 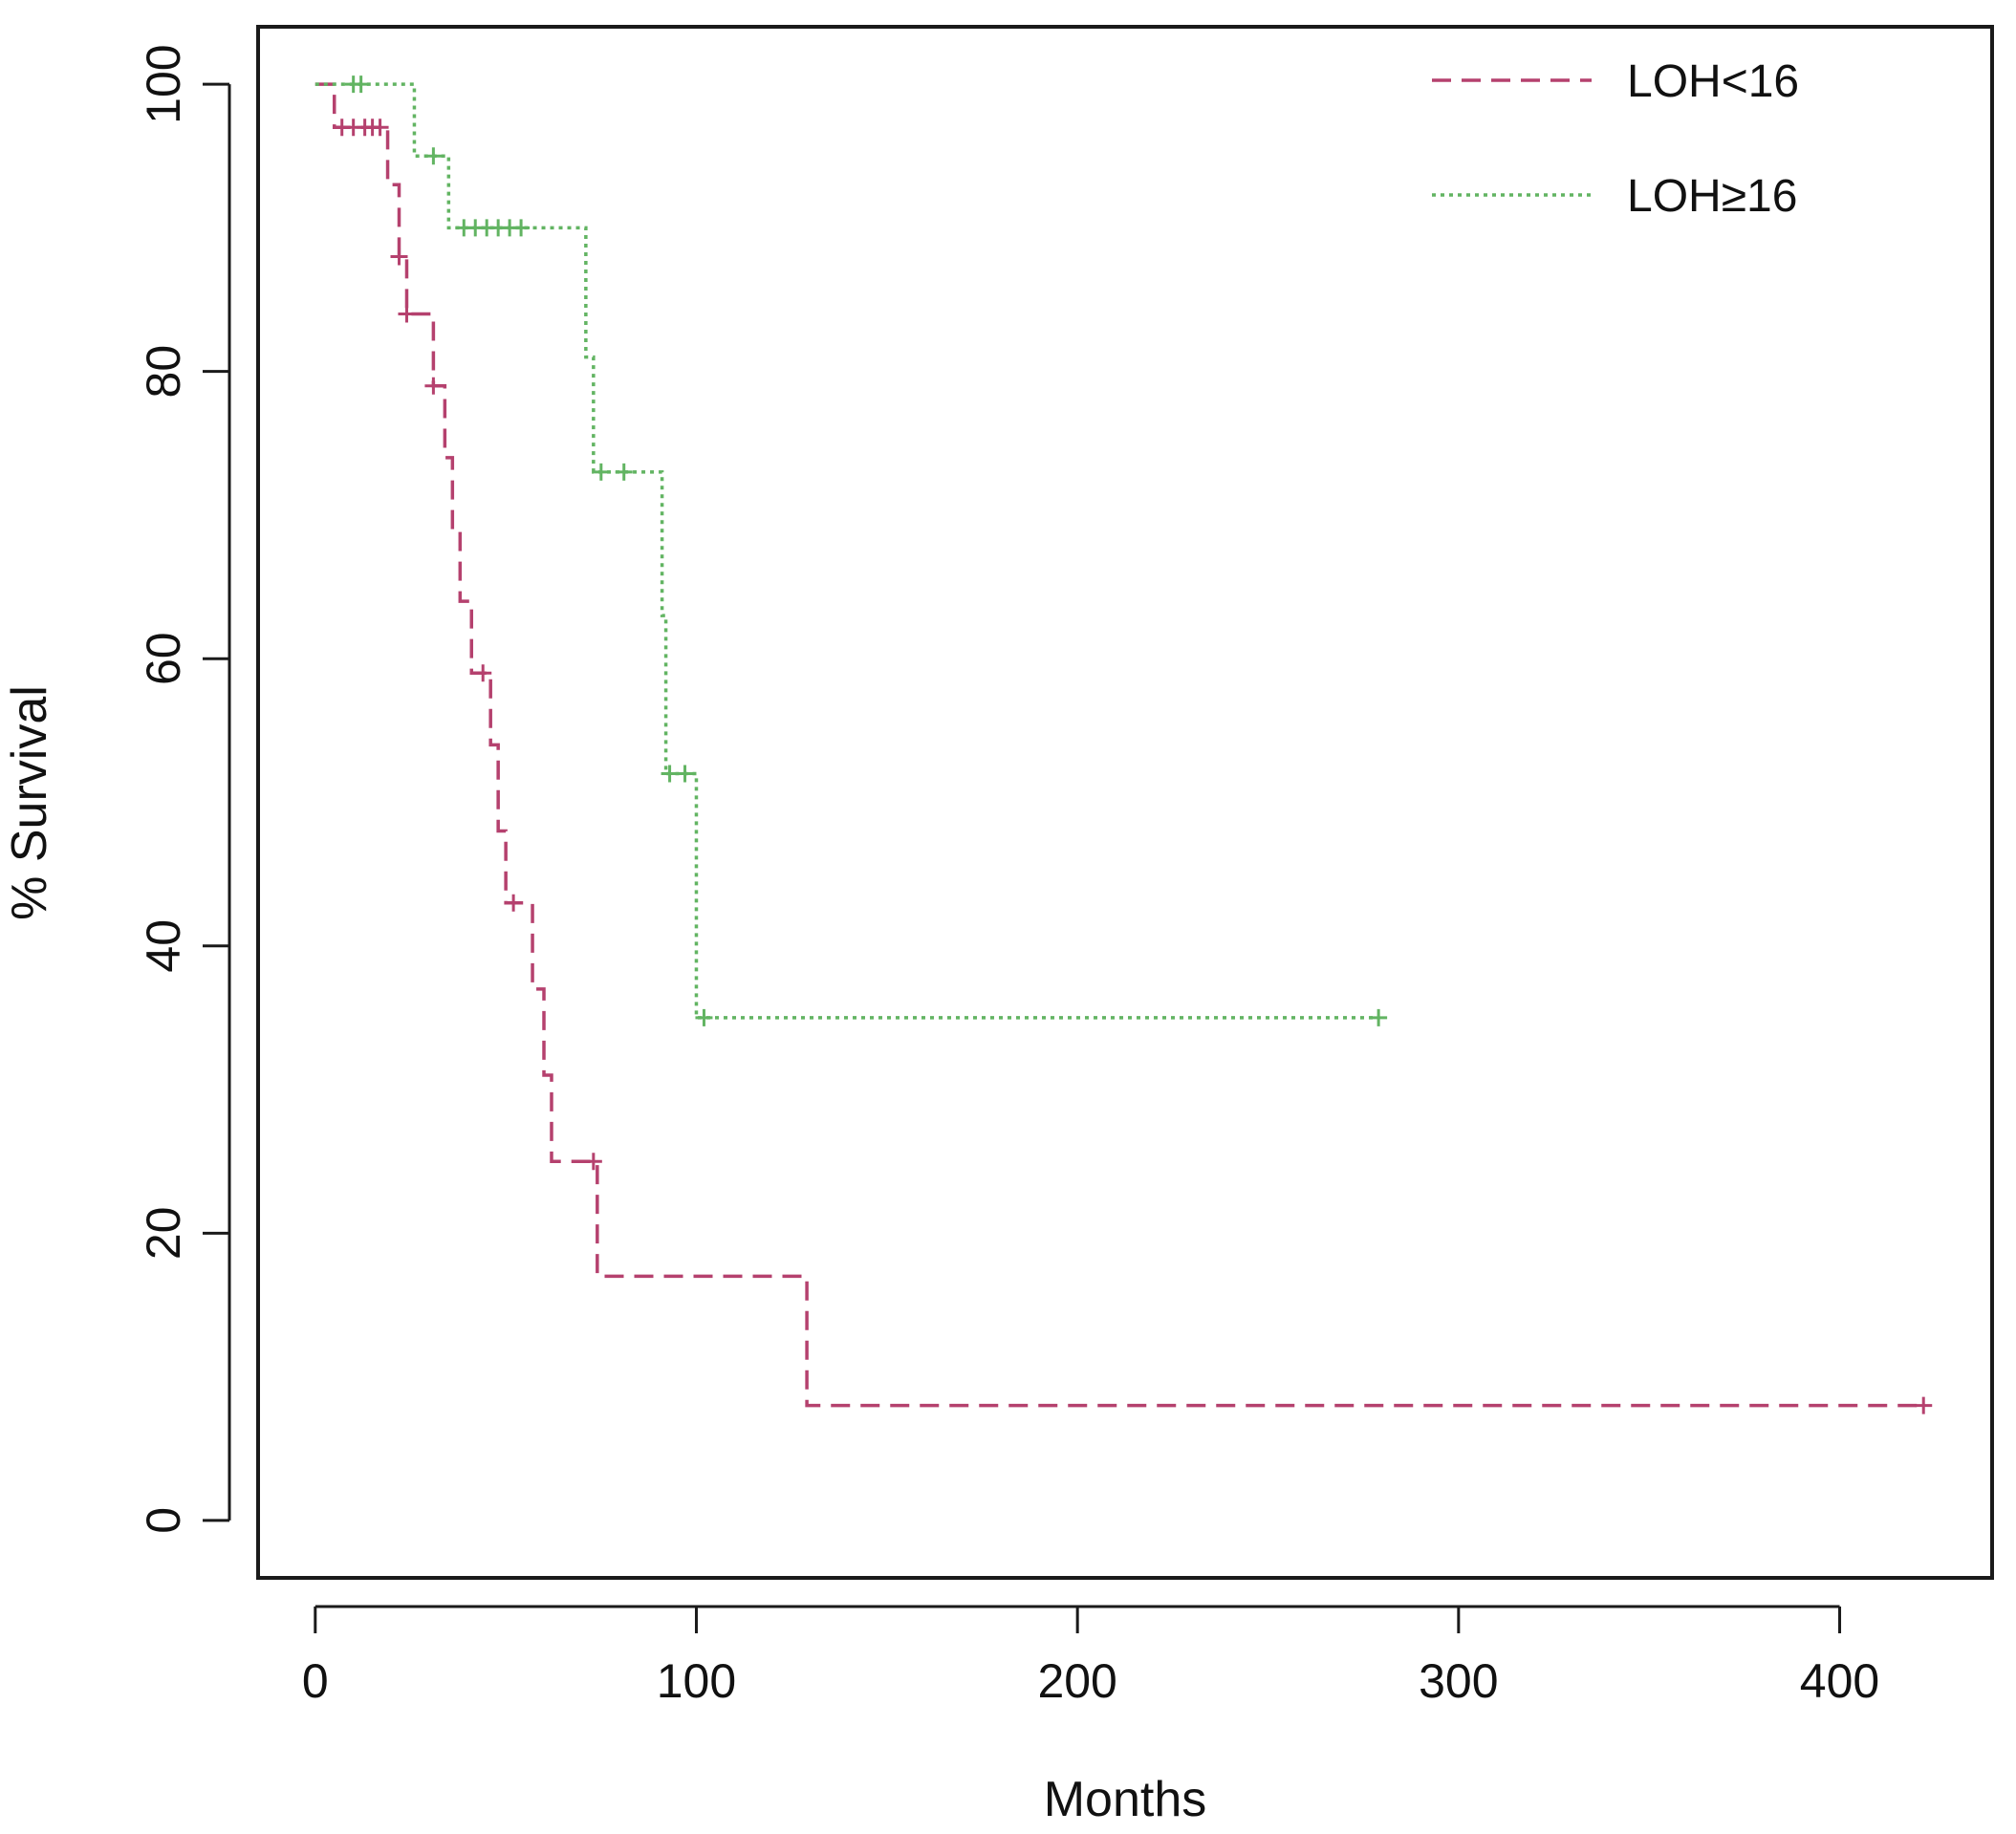 What do you see at coordinates (1125, 1799) in the screenshot?
I see `x-axis-title: Months` at bounding box center [1125, 1799].